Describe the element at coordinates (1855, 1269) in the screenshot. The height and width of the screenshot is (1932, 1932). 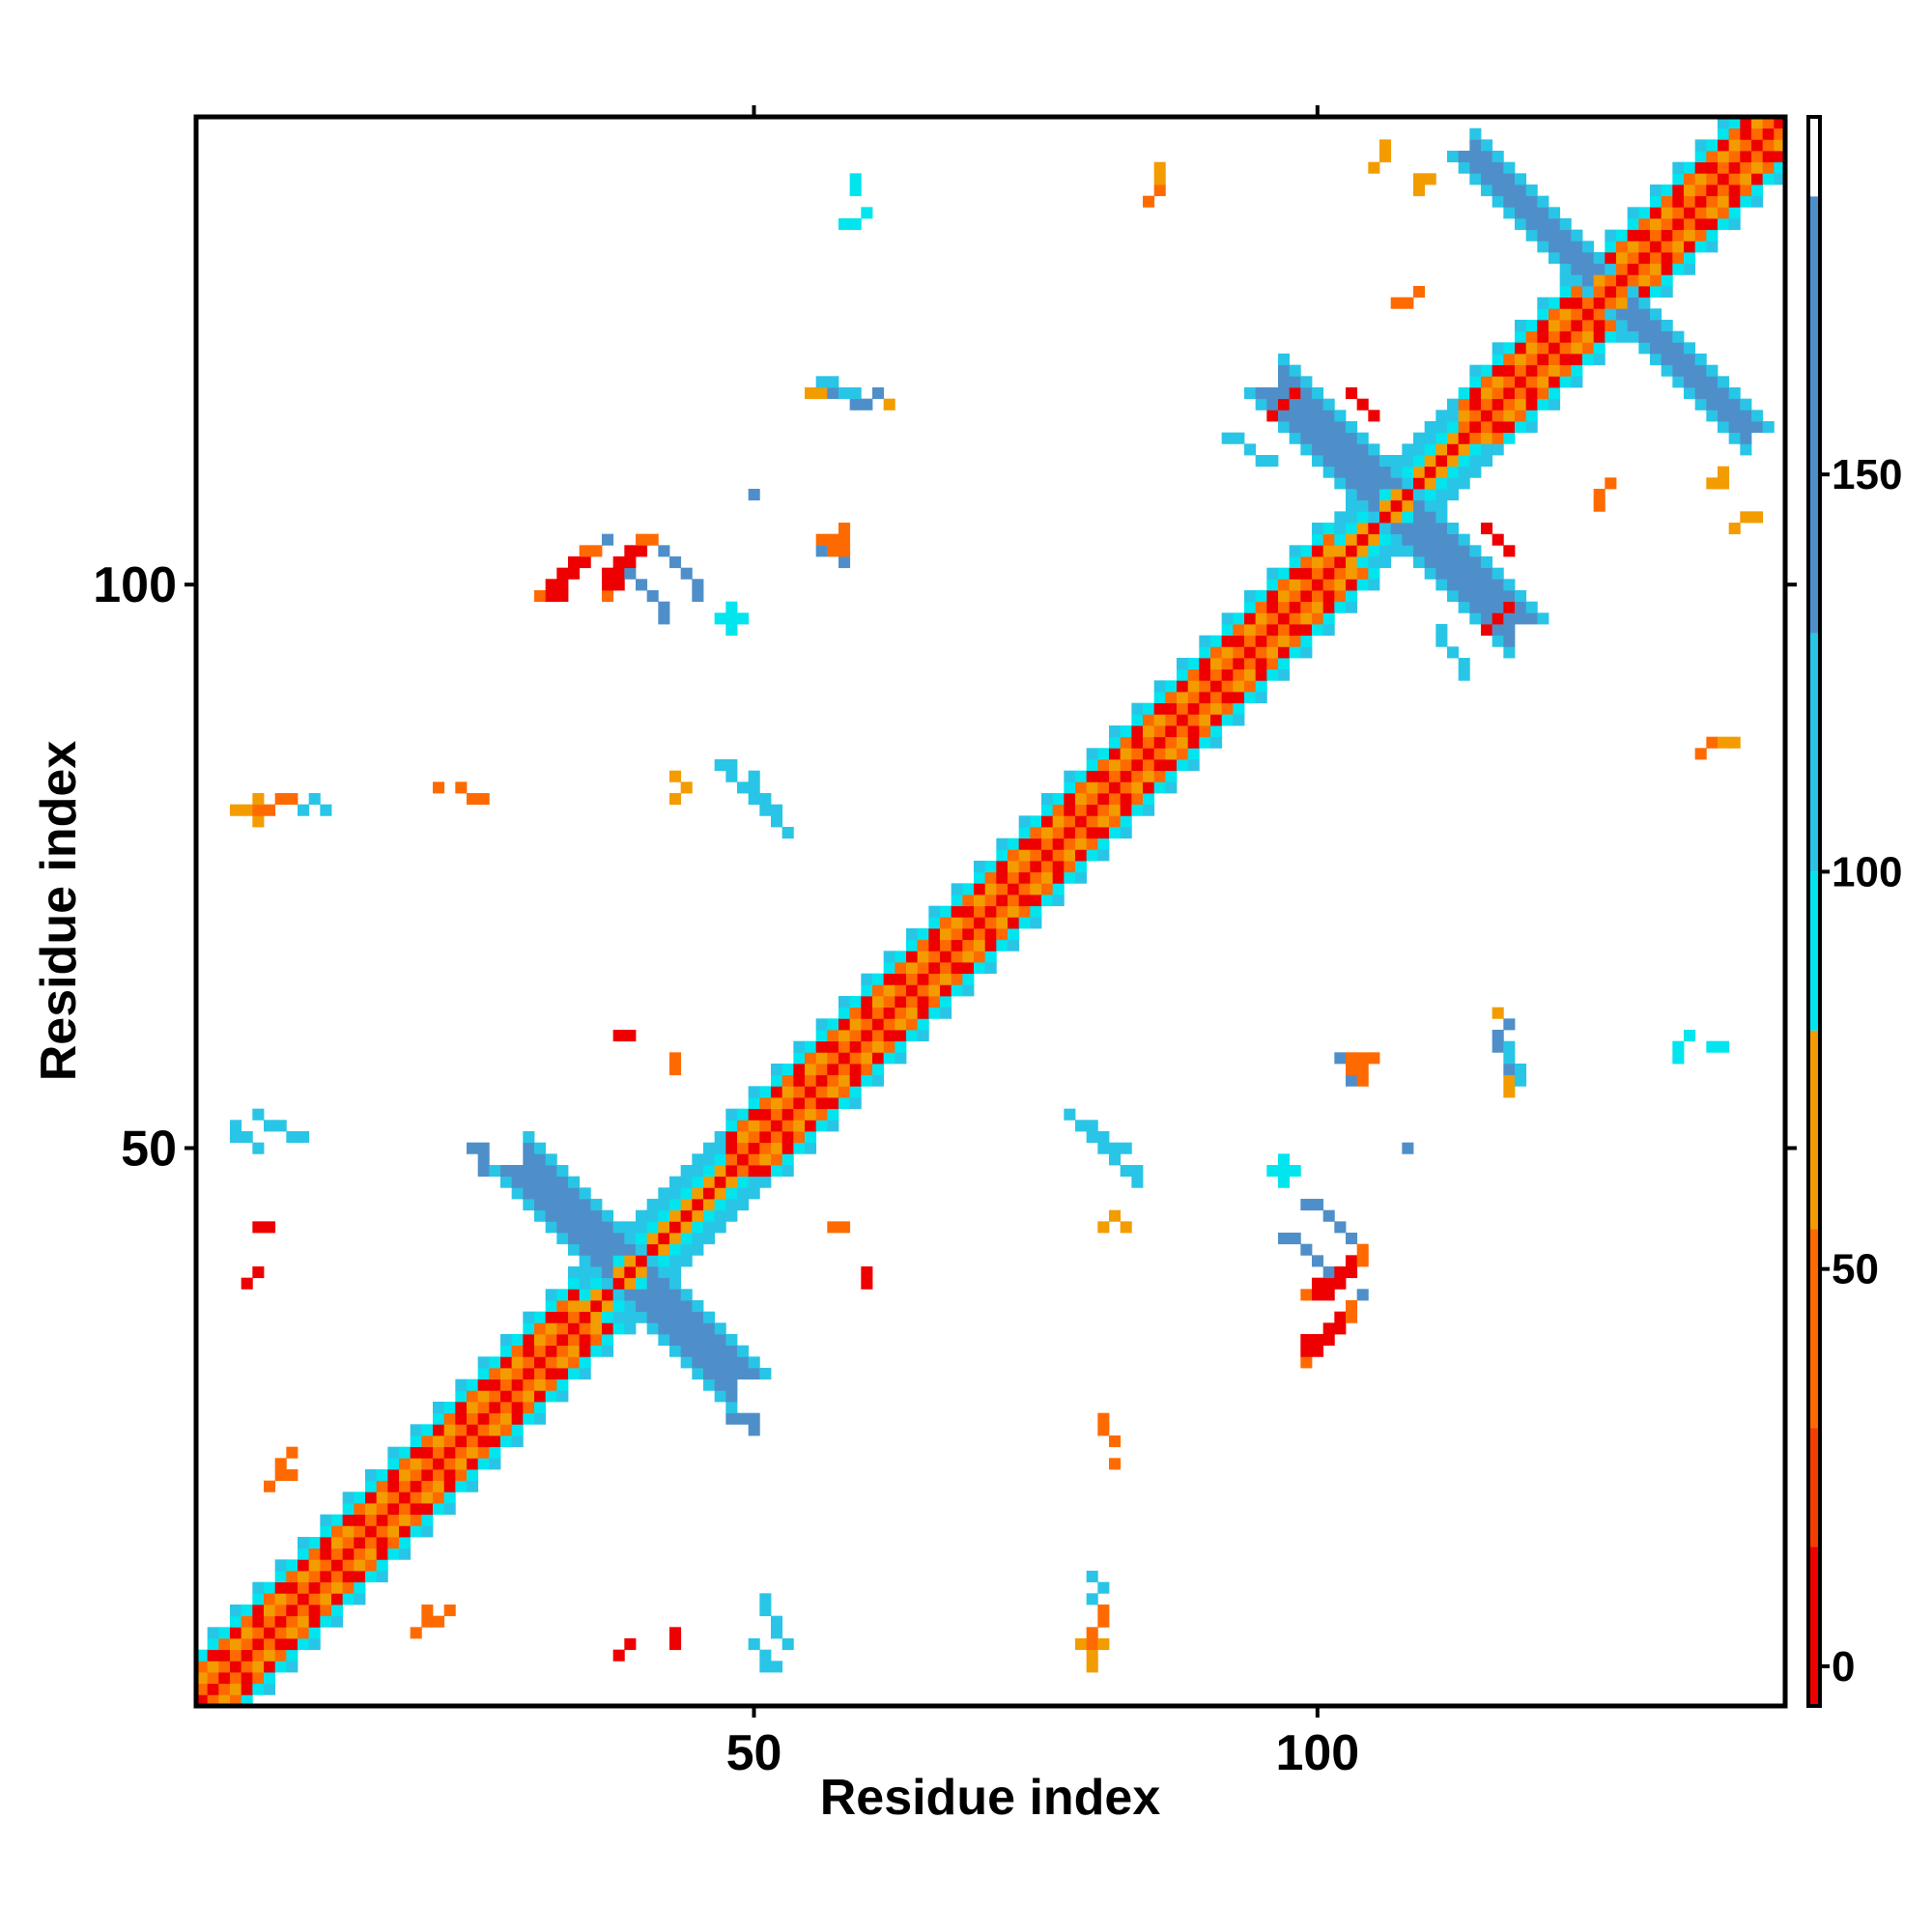
I see `colorbar-tick-label: 50` at that location.